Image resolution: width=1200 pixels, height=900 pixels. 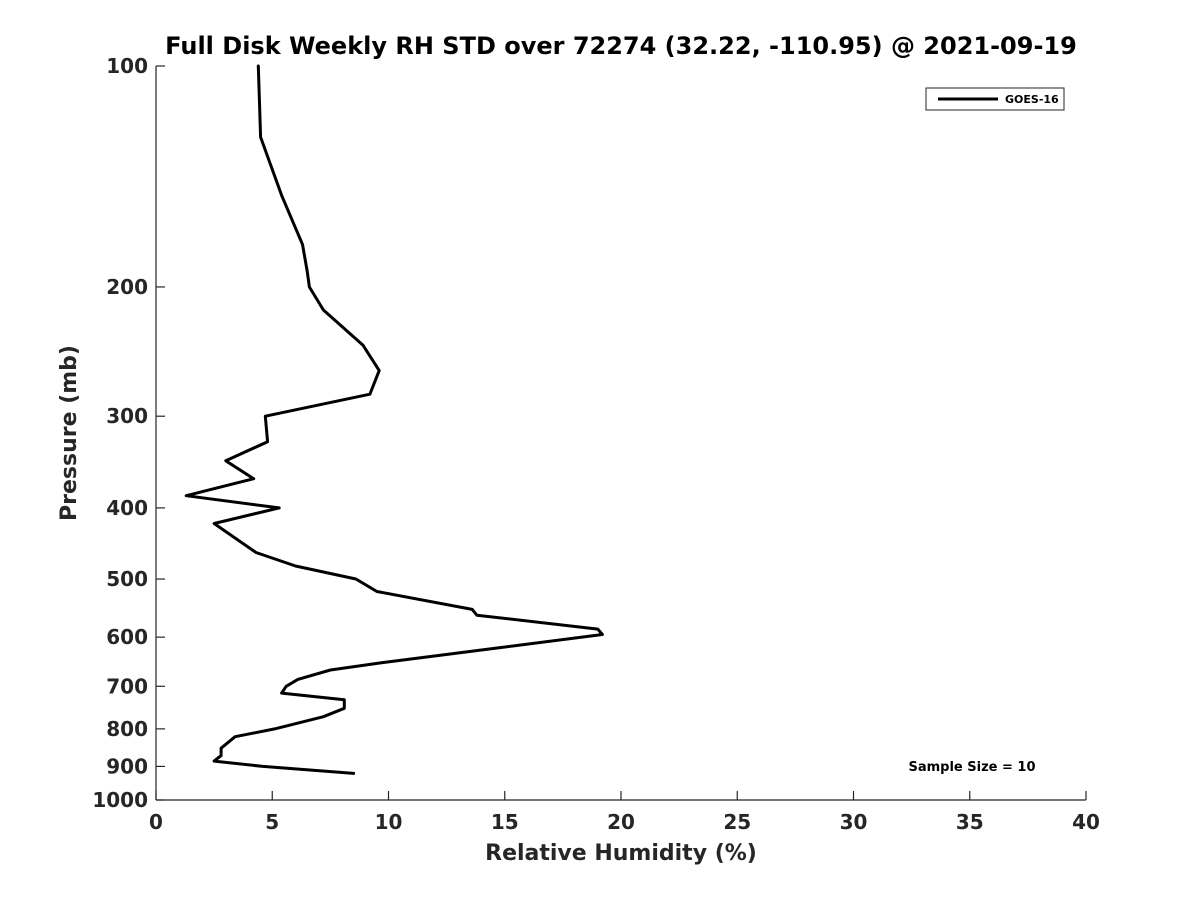 What do you see at coordinates (128, 433) in the screenshot?
I see `y-axis-ticks: 100 200 300 400 500 600 700 800 900 1000` at bounding box center [128, 433].